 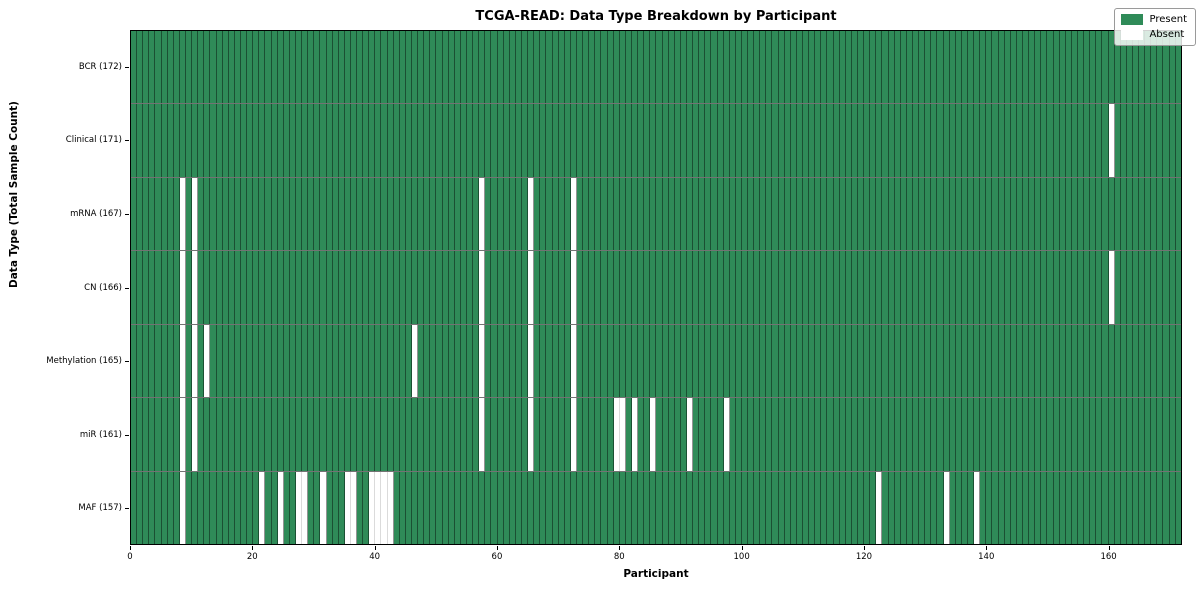 I want to click on x-tick-mark, so click(x=497, y=548).